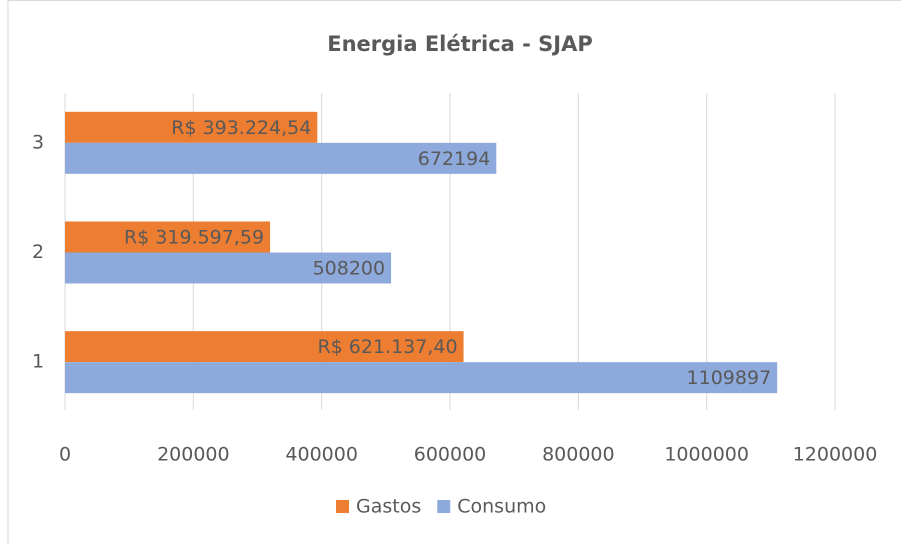 The width and height of the screenshot is (901, 549). Describe the element at coordinates (38, 142) in the screenshot. I see `y-tick-label: 3` at that location.